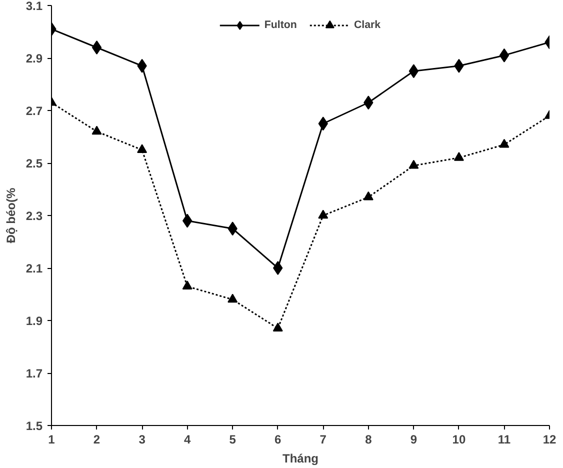 This screenshot has width=563, height=468. Describe the element at coordinates (34, 59) in the screenshot. I see `y-tick-label: 2.9` at that location.